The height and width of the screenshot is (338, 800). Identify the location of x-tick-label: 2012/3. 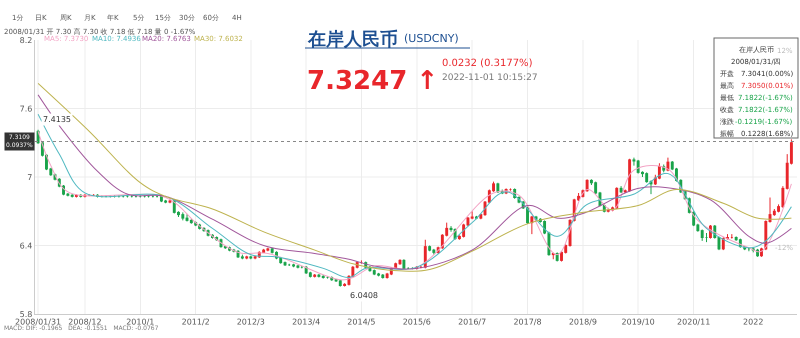
(250, 322).